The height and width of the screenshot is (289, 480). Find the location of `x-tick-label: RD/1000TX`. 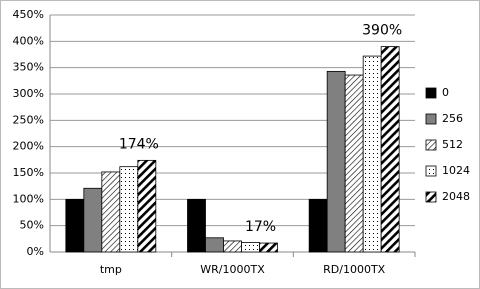

x-tick-label: RD/1000TX is located at coordinates (354, 269).